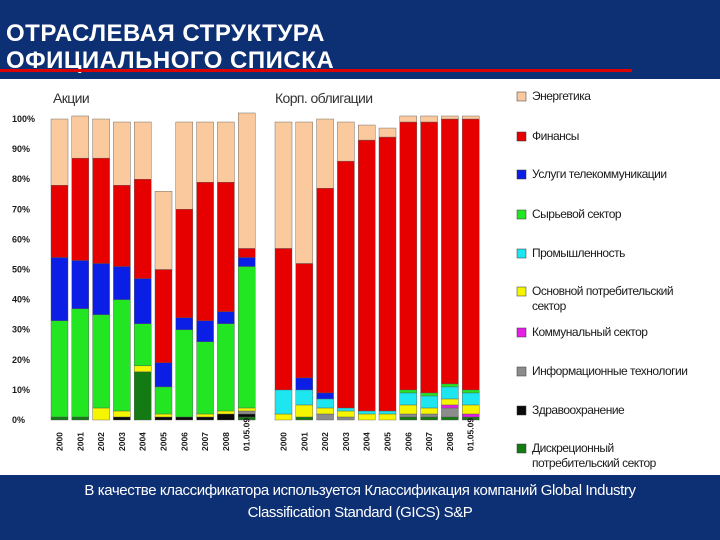 The height and width of the screenshot is (540, 720). I want to click on slide-title: ОТРАСЛЕВАЯ СТРУКТУРА ОФИЦИАЛЬНОГО СПИСКА, so click(170, 47).